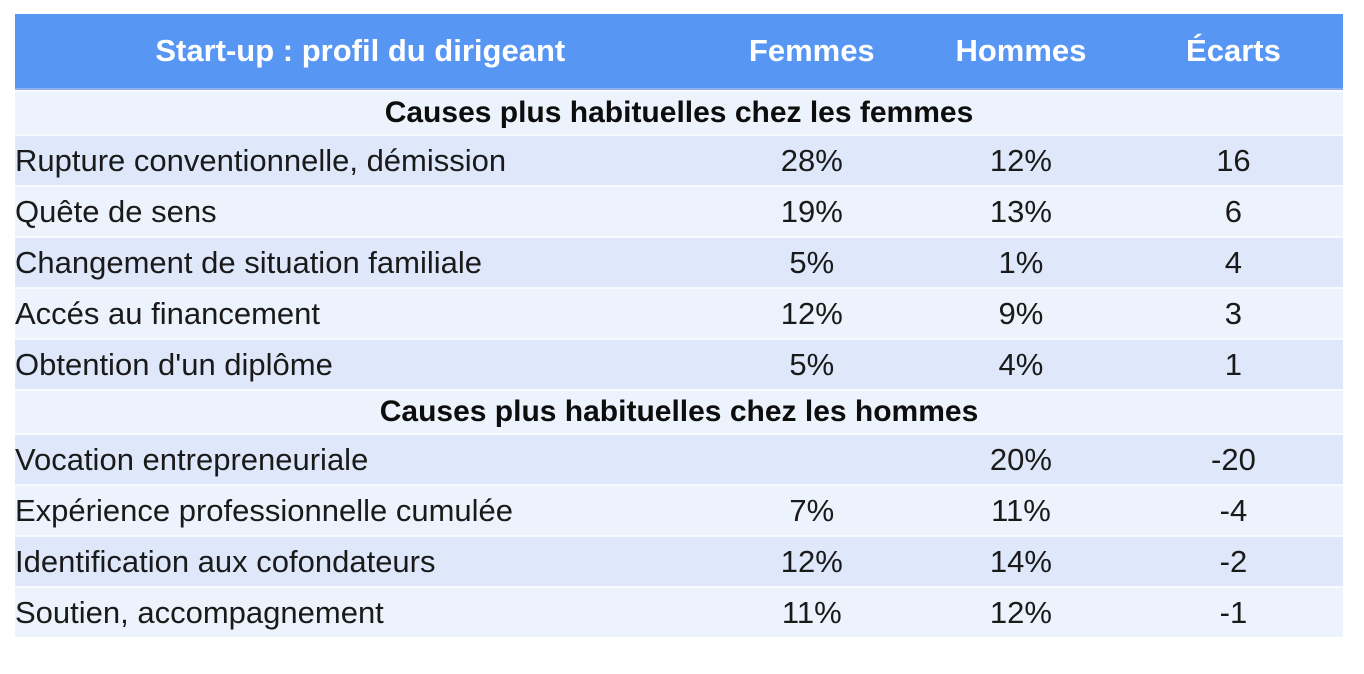  What do you see at coordinates (360, 210) in the screenshot?
I see `row-label: Quête de sens` at bounding box center [360, 210].